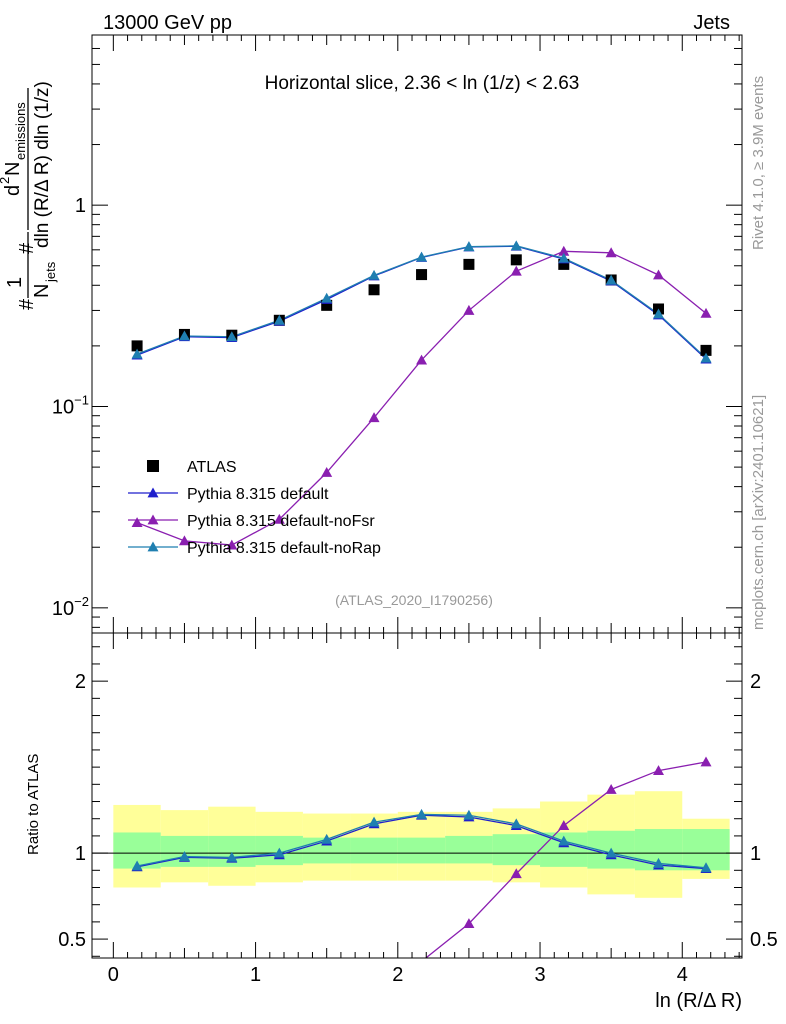 This screenshot has width=786, height=1024. What do you see at coordinates (13, 169) in the screenshot?
I see `ylabel-nem: N` at bounding box center [13, 169].